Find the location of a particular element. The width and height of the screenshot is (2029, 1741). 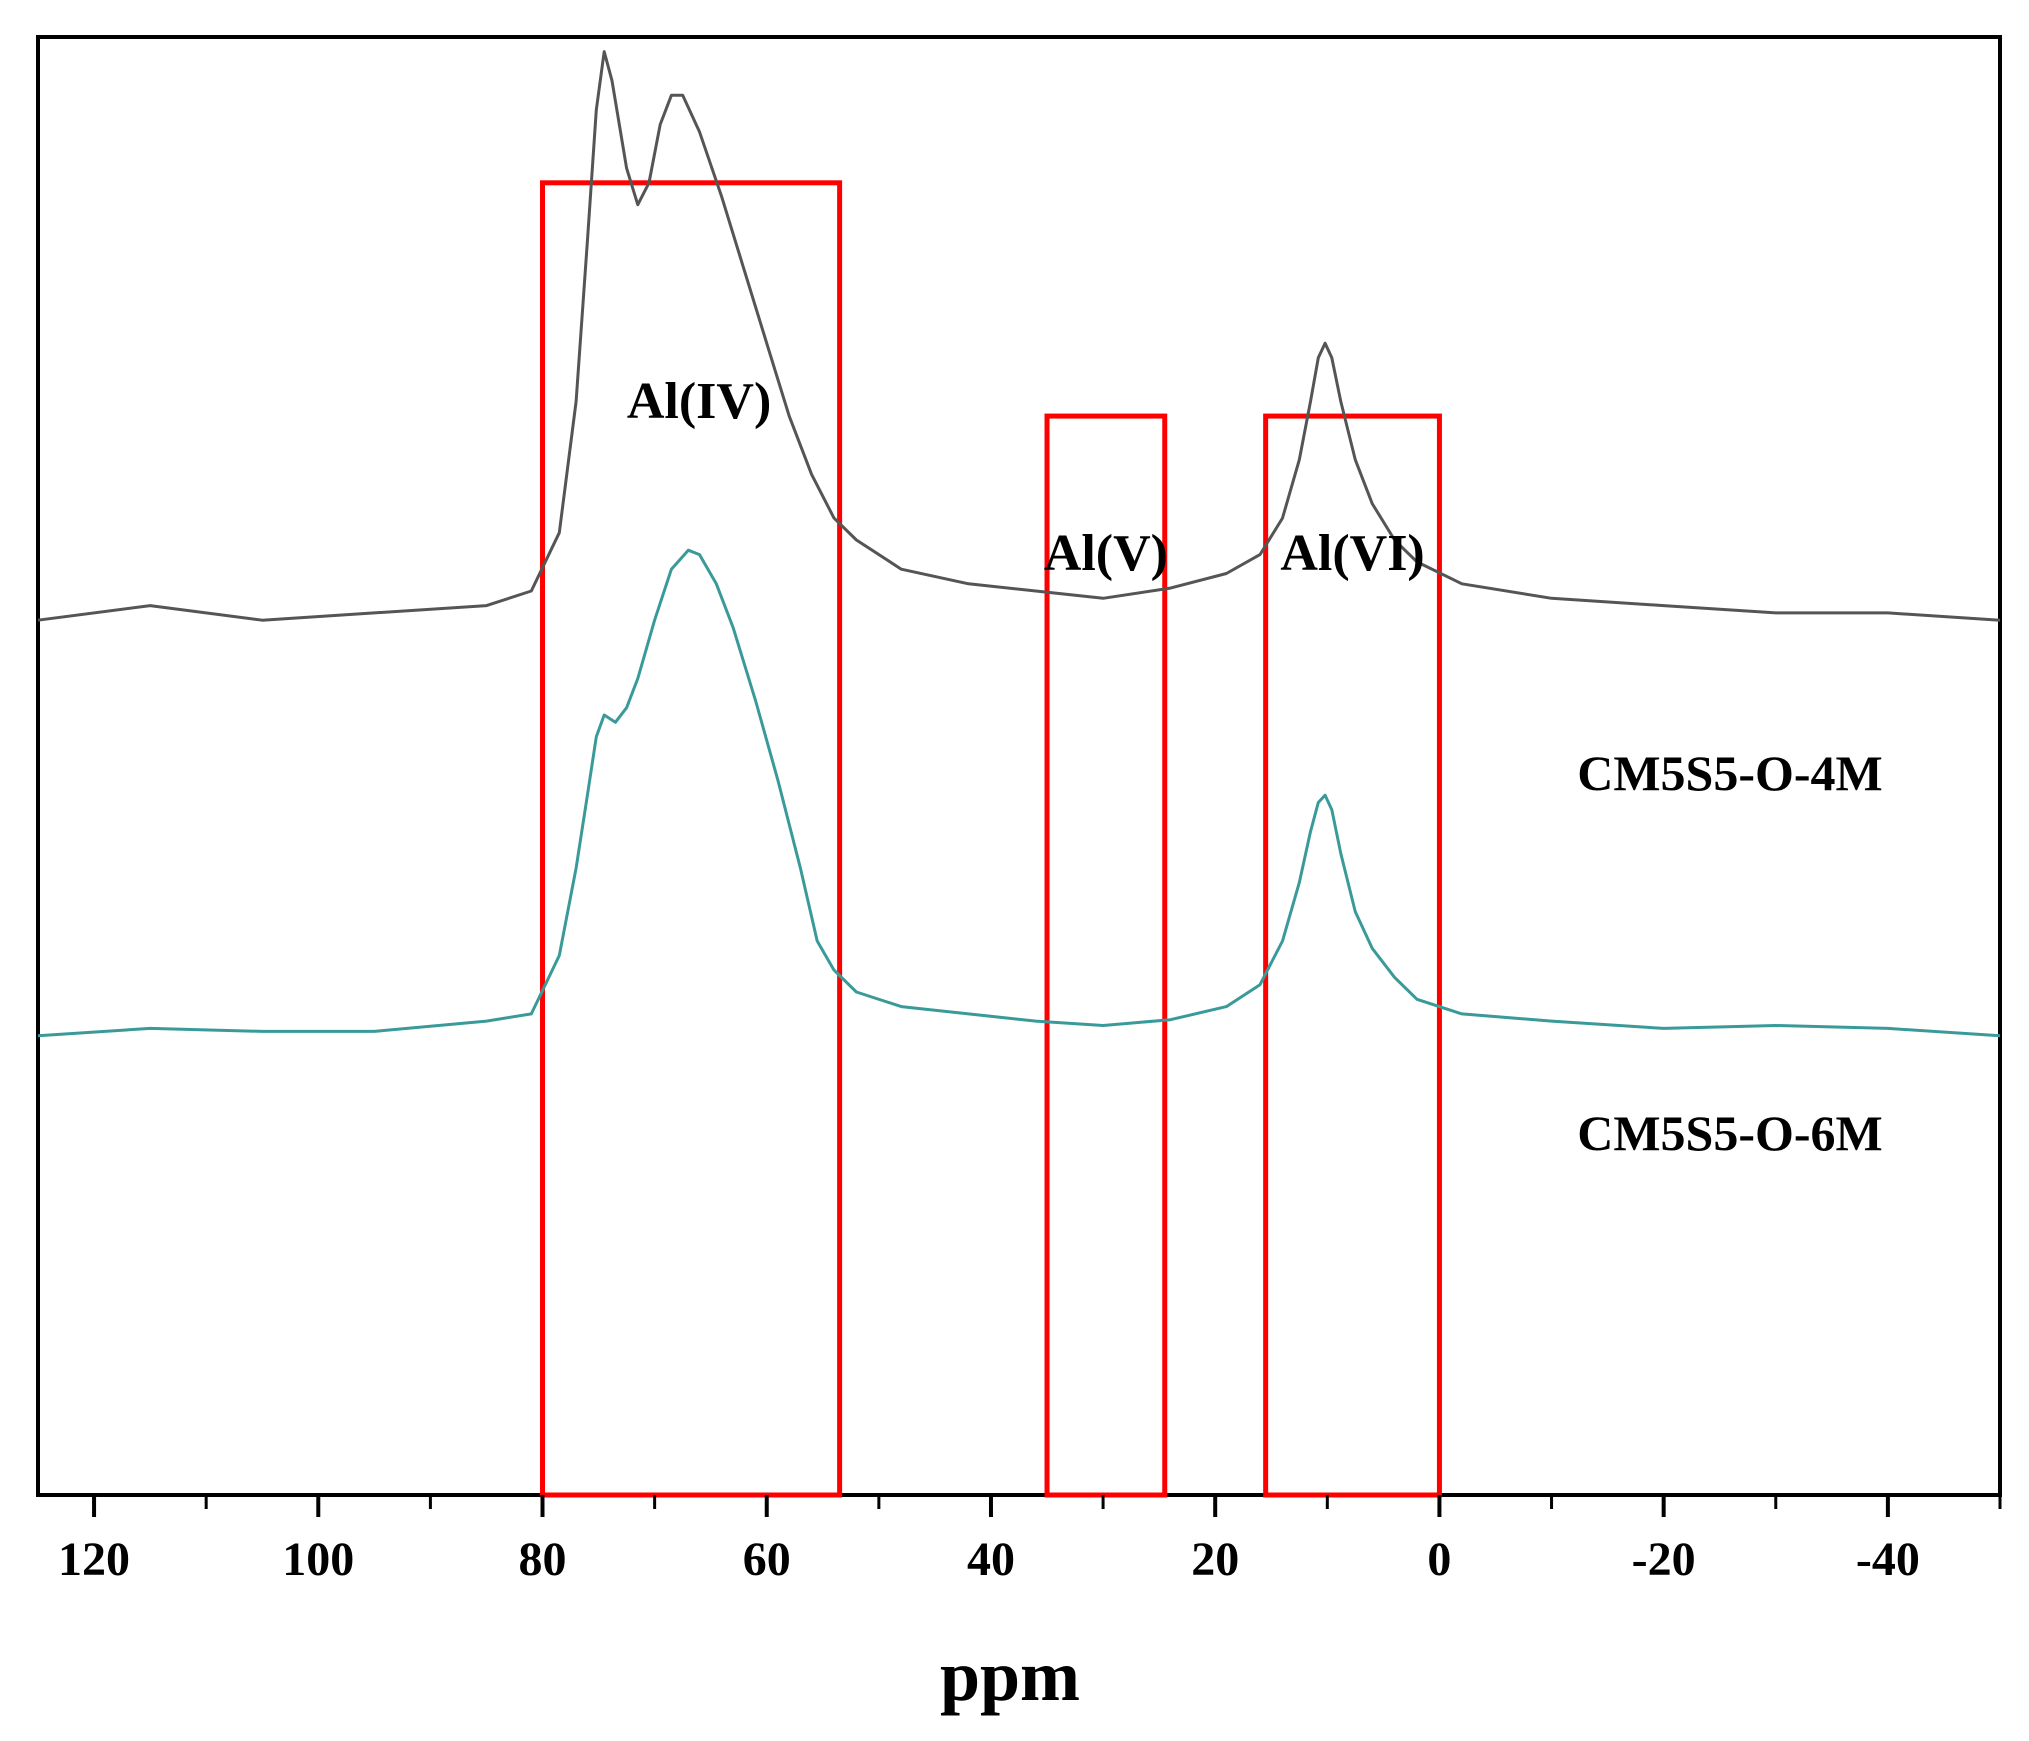

x-tick-label-7: -20 is located at coordinates (1664, 1559).